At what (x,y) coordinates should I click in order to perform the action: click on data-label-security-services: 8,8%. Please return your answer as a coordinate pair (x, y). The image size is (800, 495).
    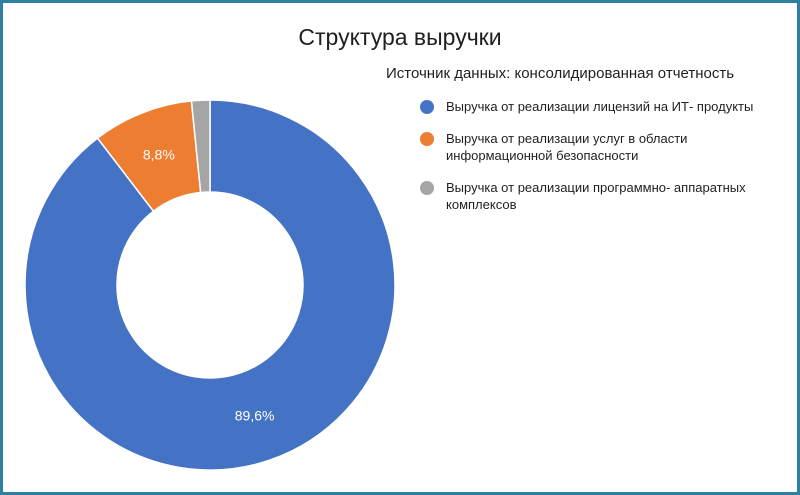
    Looking at the image, I should click on (159, 154).